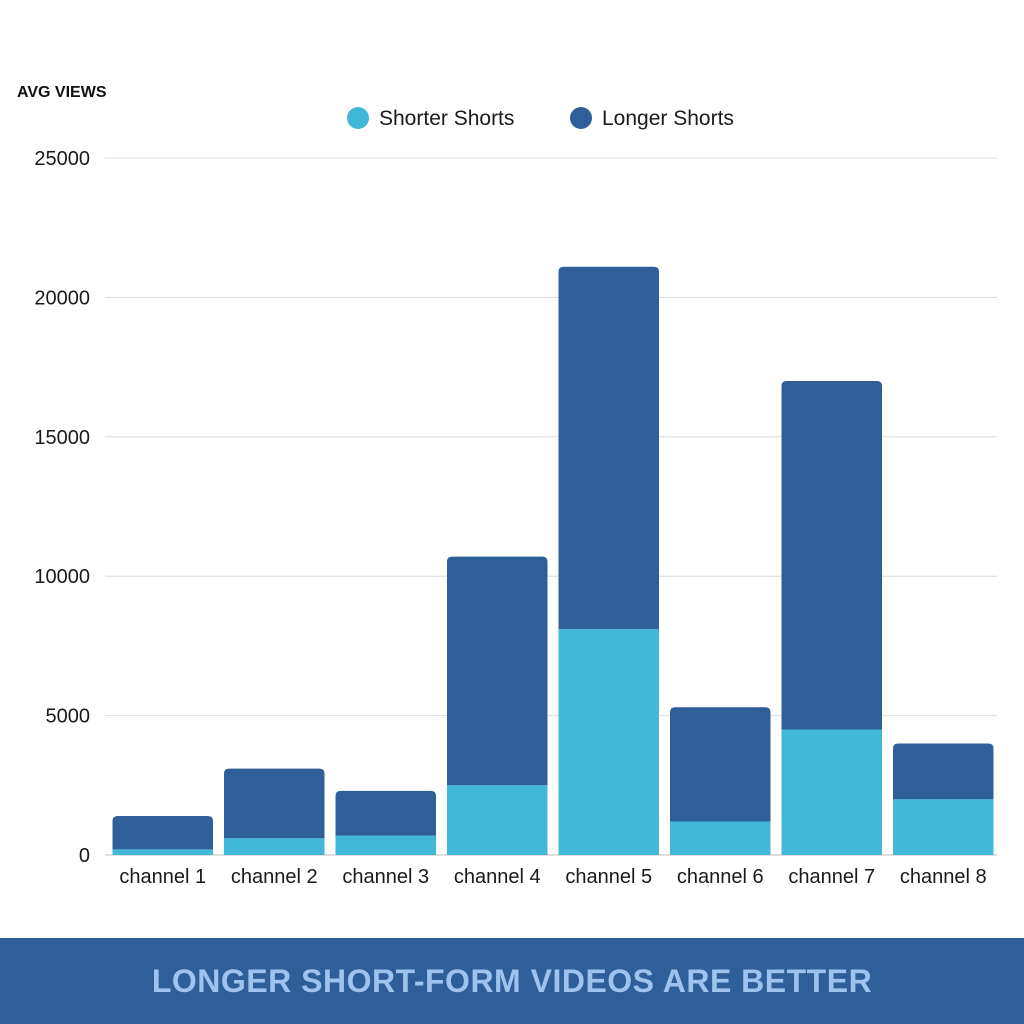  What do you see at coordinates (62, 507) in the screenshot?
I see `y-axis-ticks: 0 5000 10000 15000 20000 25000` at bounding box center [62, 507].